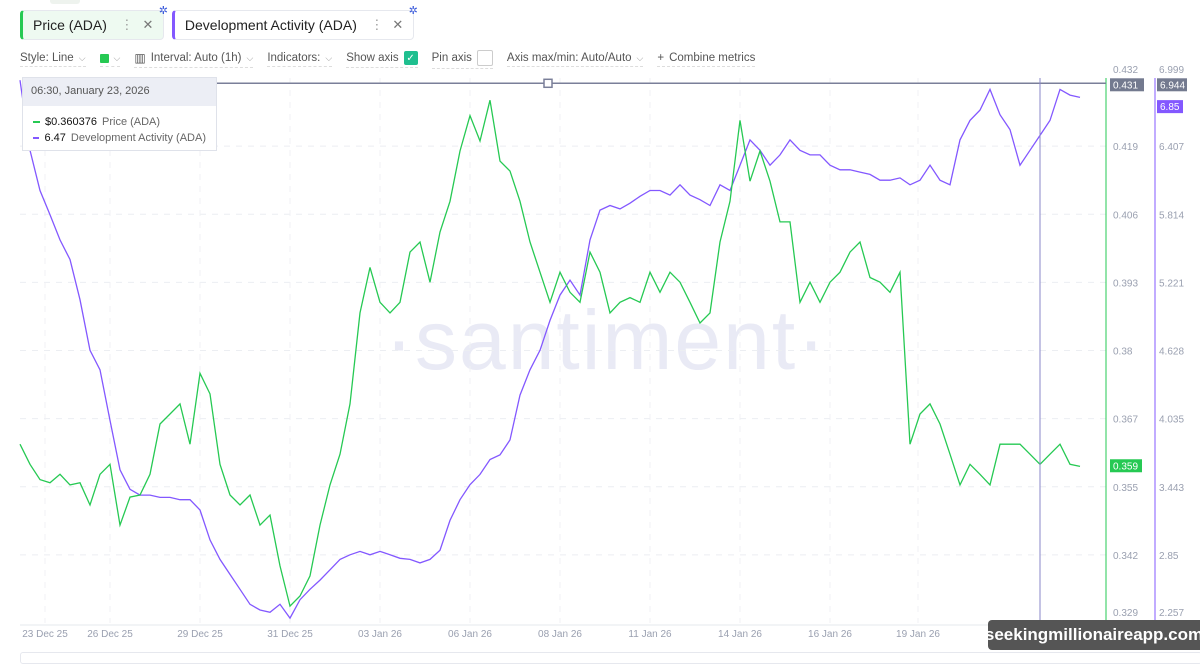  Describe the element at coordinates (470, 634) in the screenshot. I see `x-axis-tick: 06 Jan 26` at that location.